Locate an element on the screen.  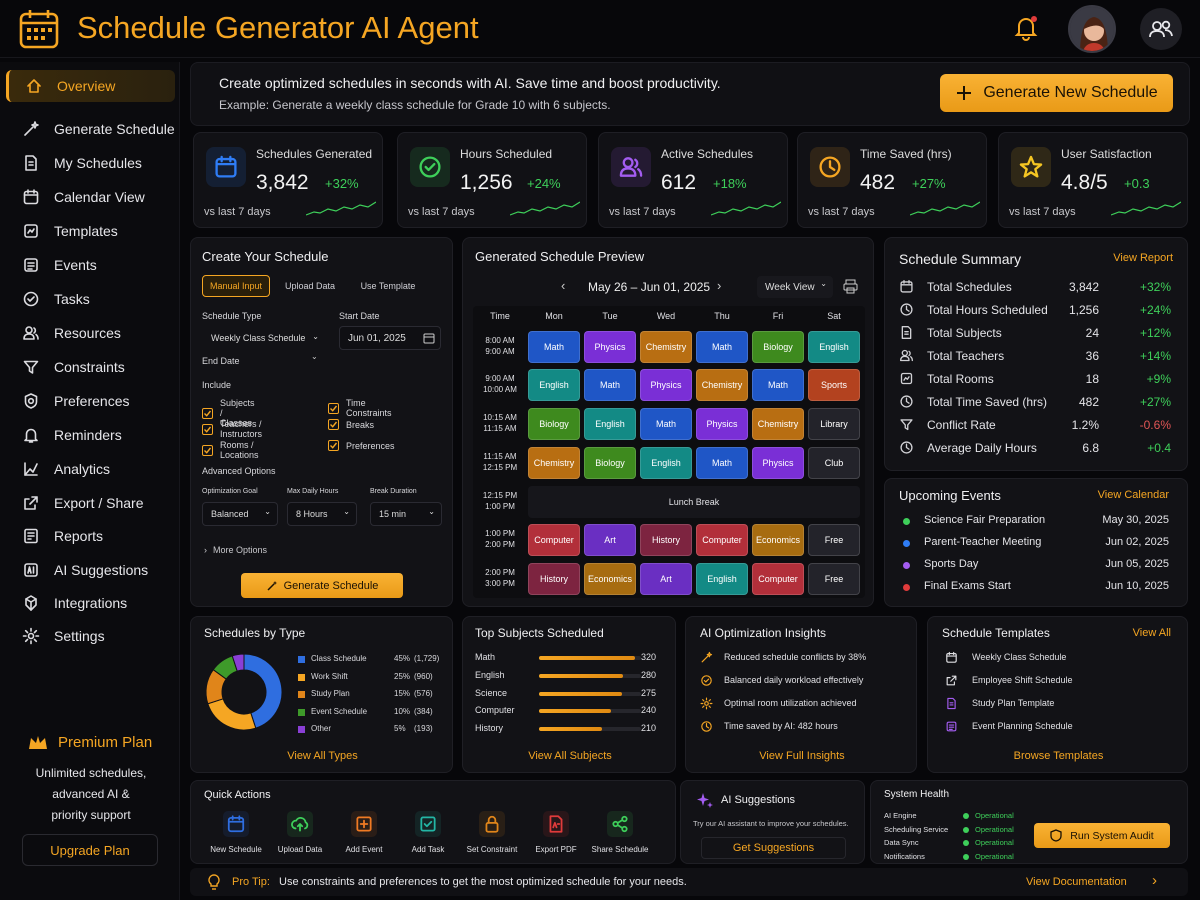
template-item: Study Plan Template is located at coordinates (1013, 703).